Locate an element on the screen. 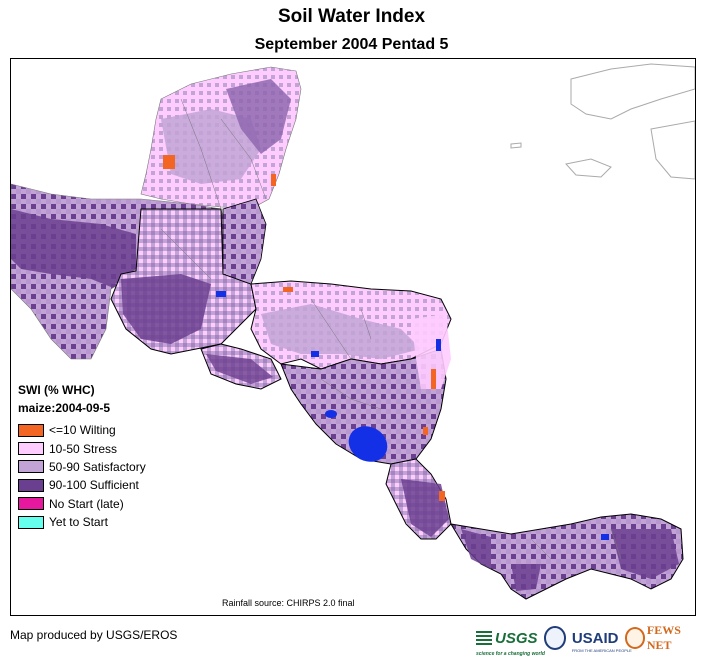 The height and width of the screenshot is (662, 703). usgs-logo-text: USGS is located at coordinates (516, 638).